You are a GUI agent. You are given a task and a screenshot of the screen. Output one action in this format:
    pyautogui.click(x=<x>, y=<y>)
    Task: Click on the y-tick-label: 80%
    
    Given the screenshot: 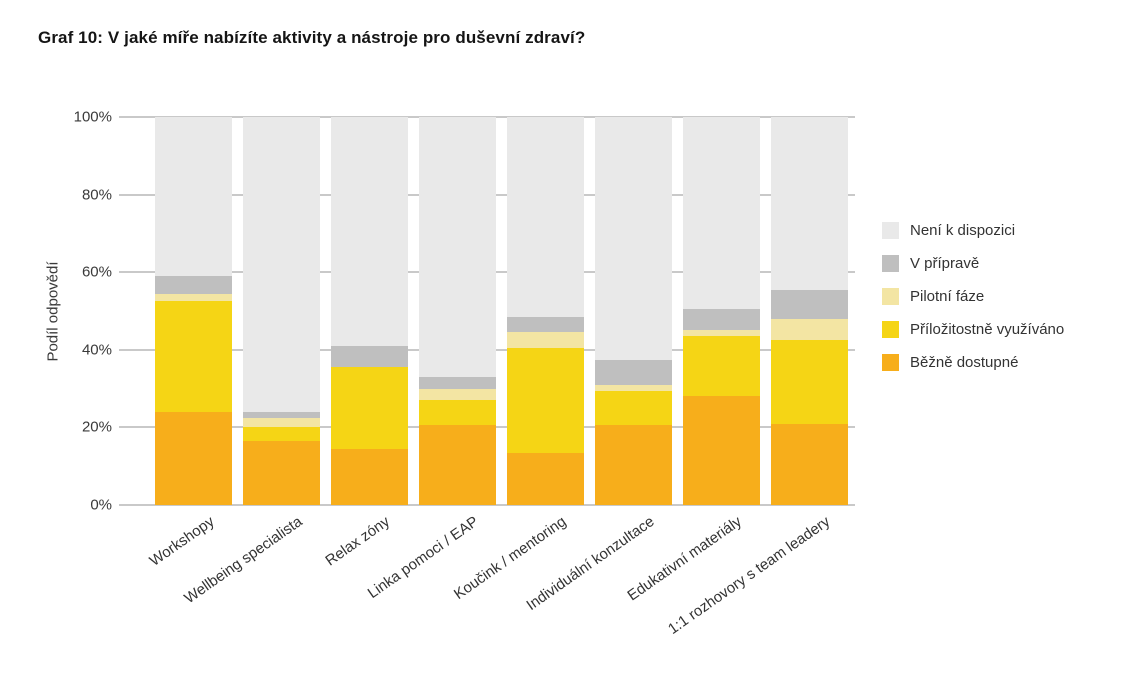 What is the action you would take?
    pyautogui.click(x=96, y=195)
    